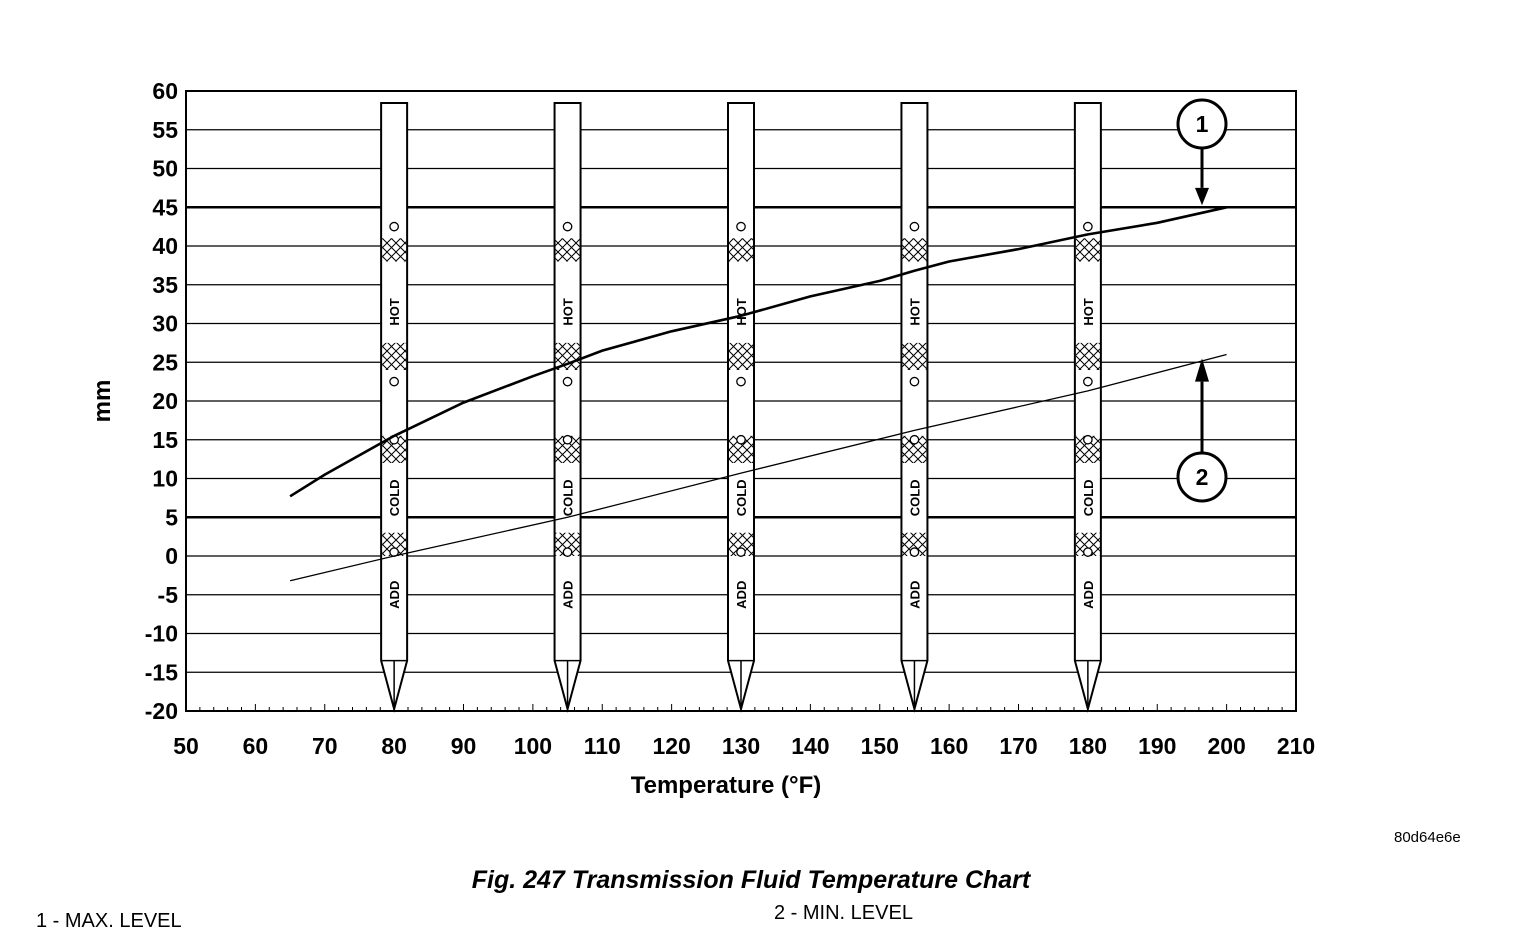 This screenshot has height=934, width=1536. What do you see at coordinates (165, 440) in the screenshot?
I see `y-tick-label: 15` at bounding box center [165, 440].